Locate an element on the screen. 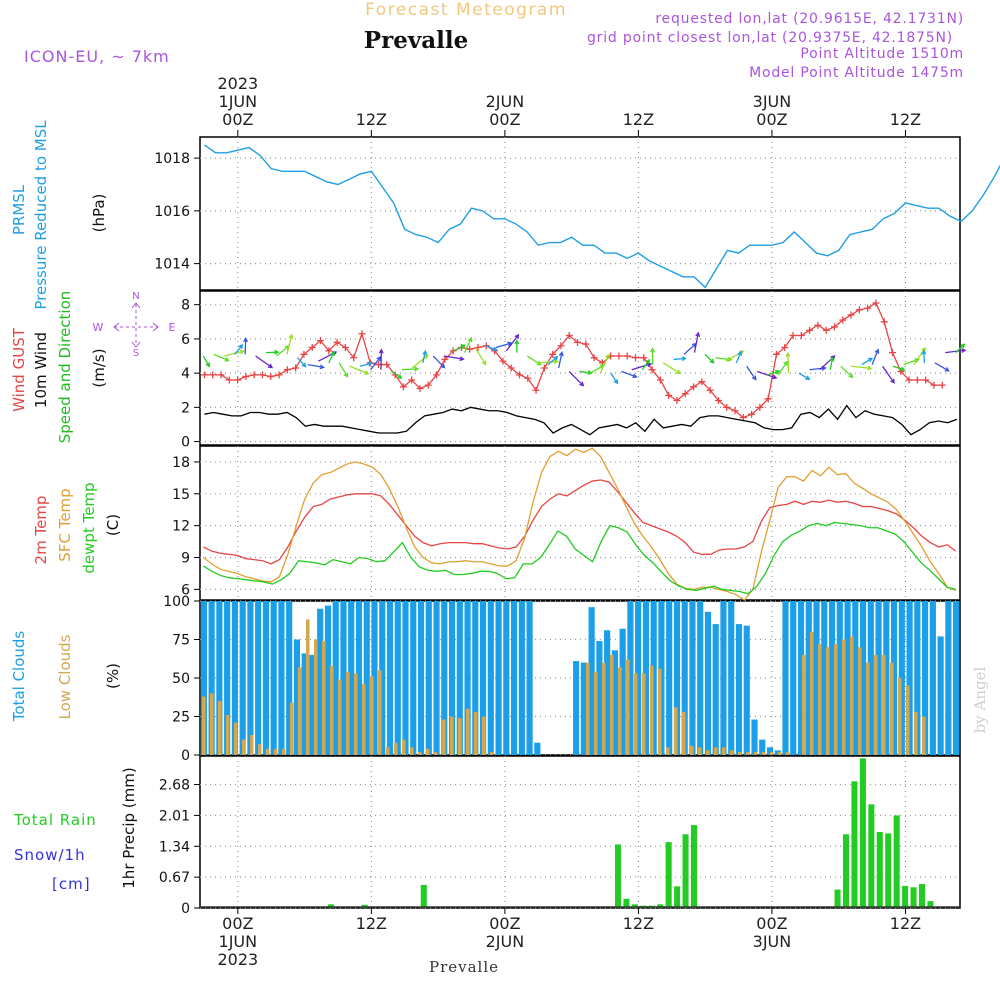 The image size is (1000, 1000). temp-panel-title: 2m Temp SFC Temp dewpt Temp is located at coordinates (65, 527).